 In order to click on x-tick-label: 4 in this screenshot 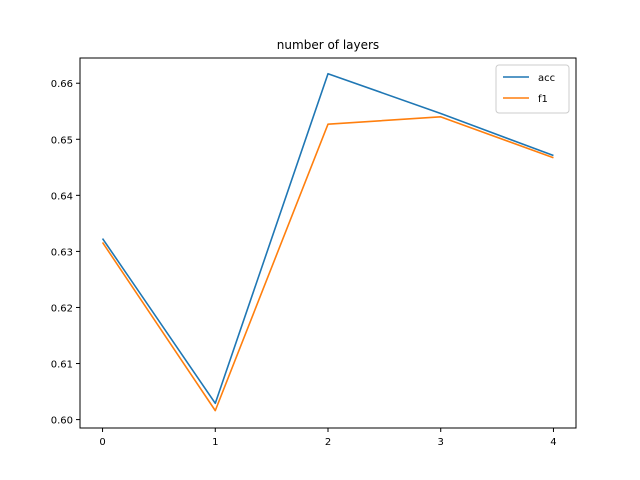, I will do `click(553, 442)`.